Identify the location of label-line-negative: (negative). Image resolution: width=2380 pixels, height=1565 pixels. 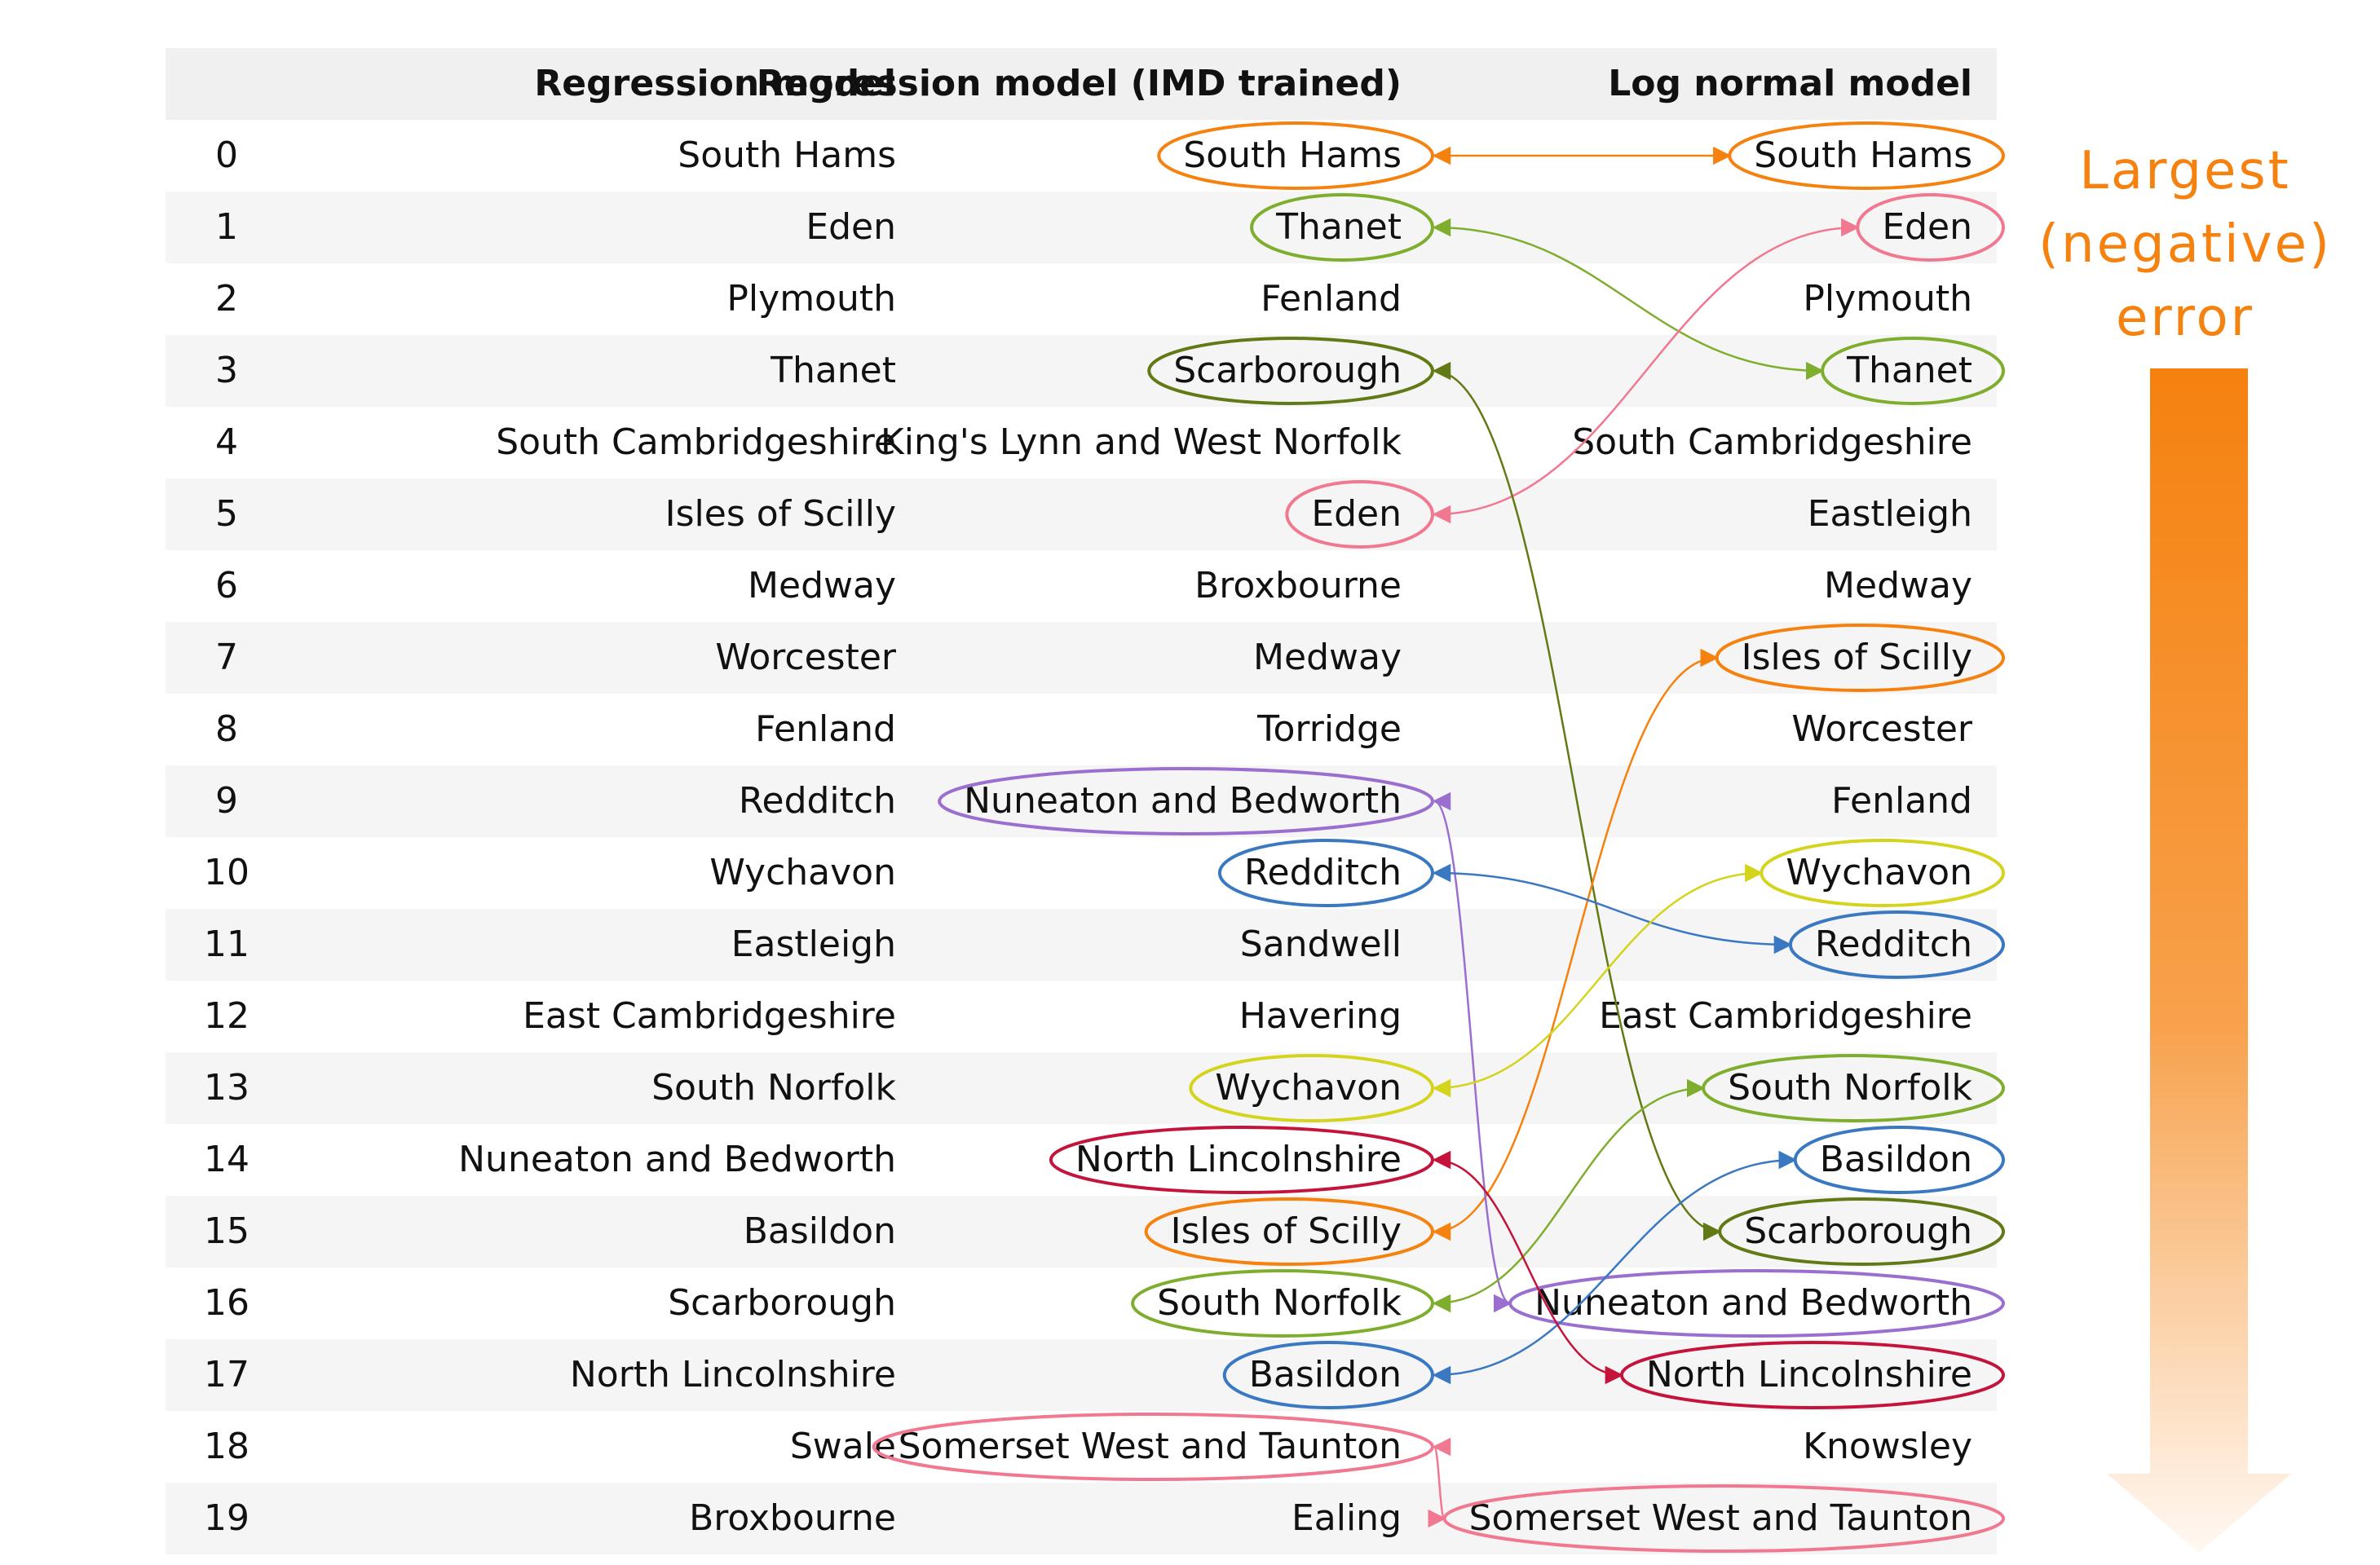
(2185, 244).